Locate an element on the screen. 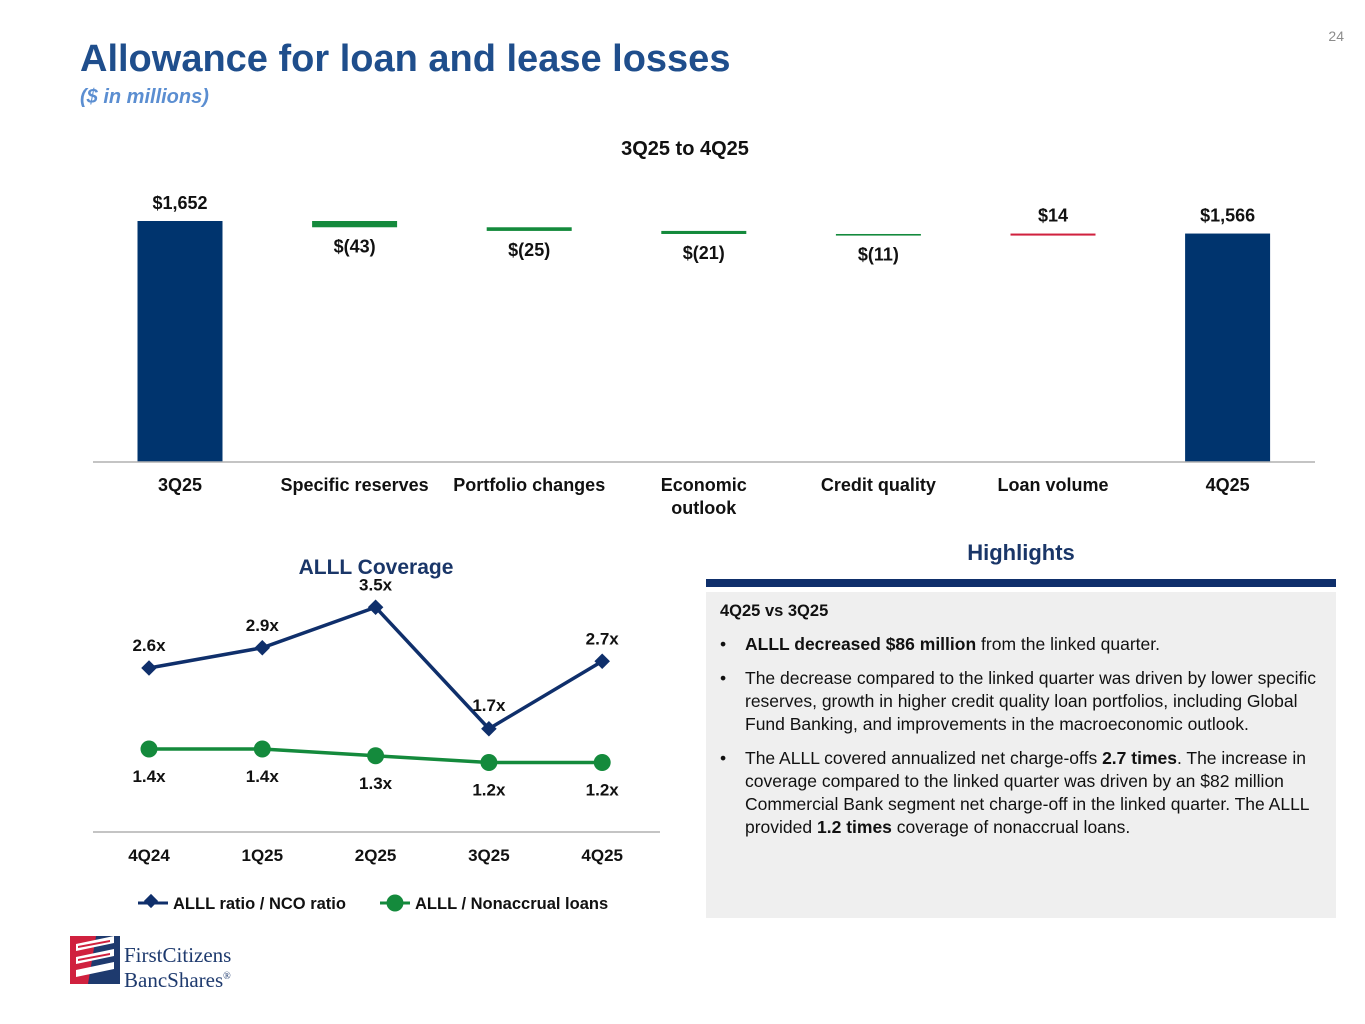  coverage-category-label: 4Q25 is located at coordinates (602, 855).